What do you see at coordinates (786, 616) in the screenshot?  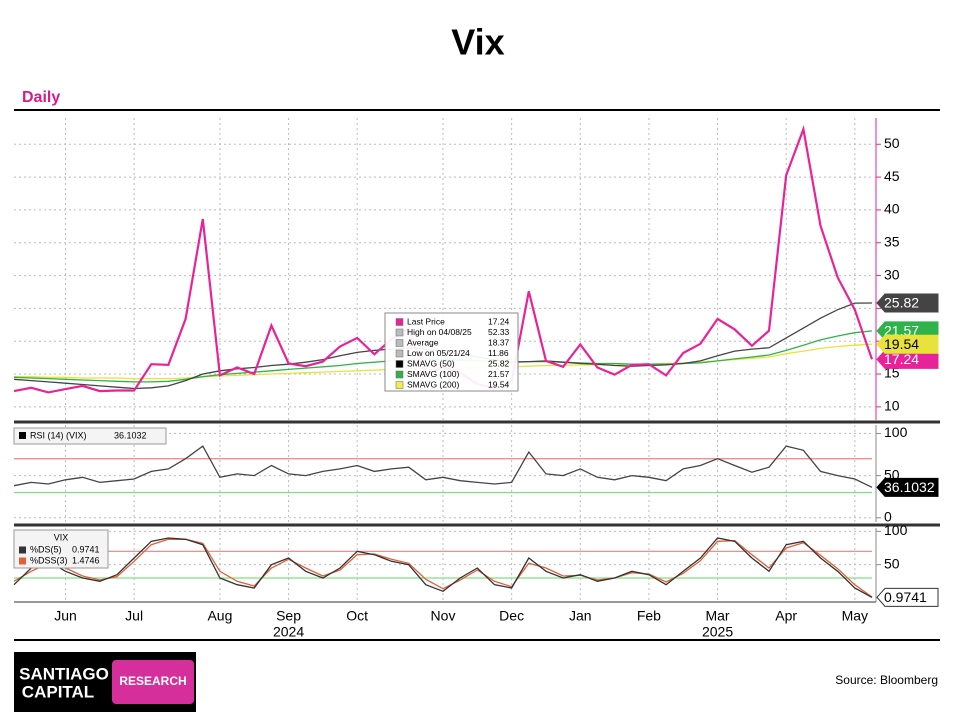 I see `x-tick-label: Apr` at bounding box center [786, 616].